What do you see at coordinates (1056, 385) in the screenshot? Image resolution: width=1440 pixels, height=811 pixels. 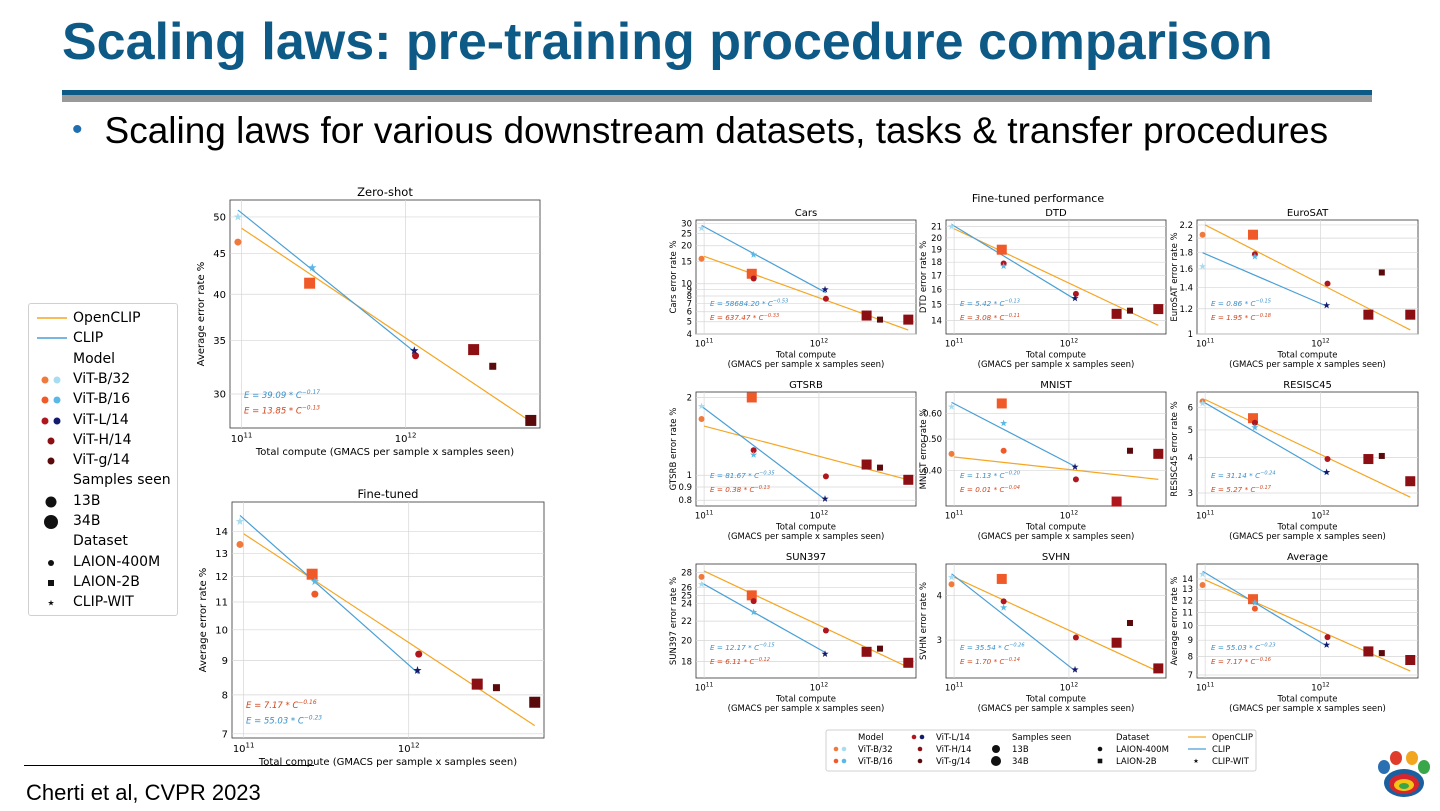 I see `chart-title: MNIST` at bounding box center [1056, 385].